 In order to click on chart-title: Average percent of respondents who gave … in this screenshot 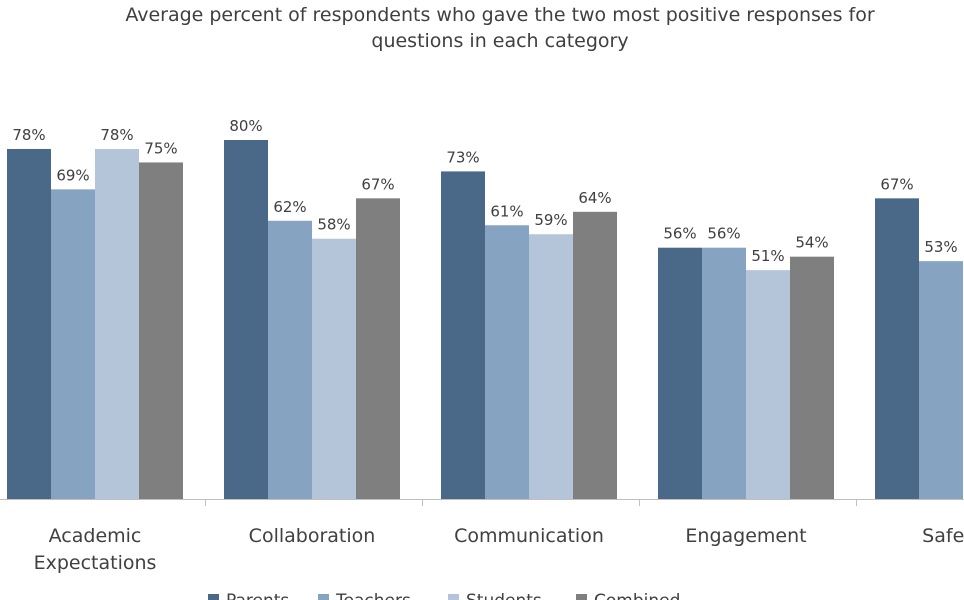, I will do `click(482, 28)`.